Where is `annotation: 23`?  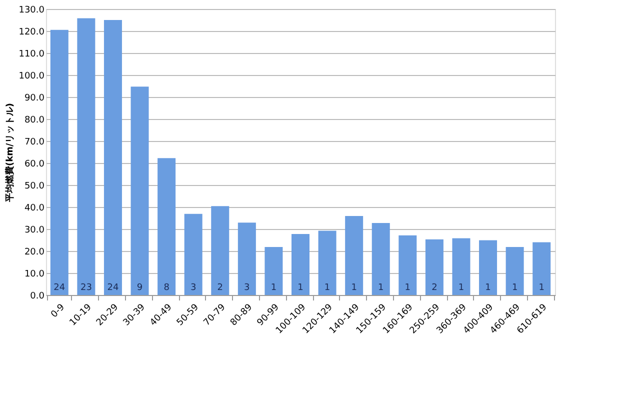 annotation: 23 is located at coordinates (86, 288).